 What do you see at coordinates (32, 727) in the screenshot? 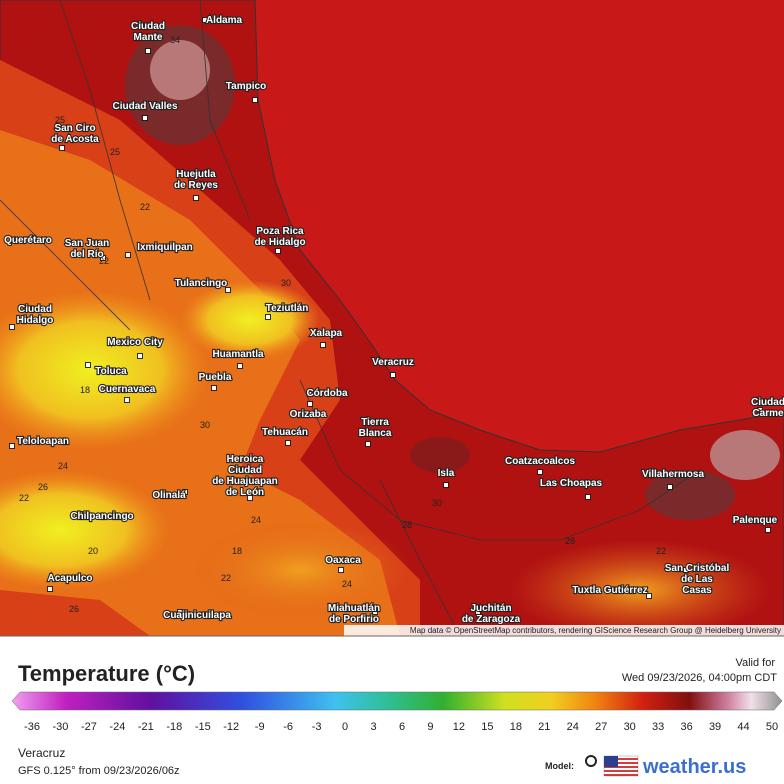
I see `color-bar-tick-label: -36` at bounding box center [32, 727].